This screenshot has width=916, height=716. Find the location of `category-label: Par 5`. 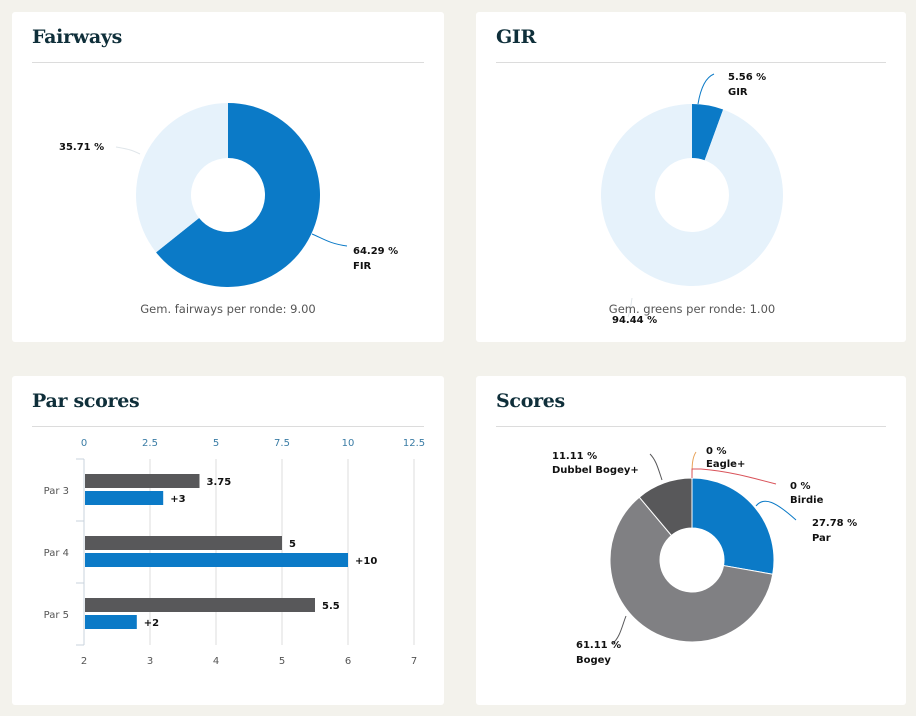

category-label: Par 5 is located at coordinates (56, 615).